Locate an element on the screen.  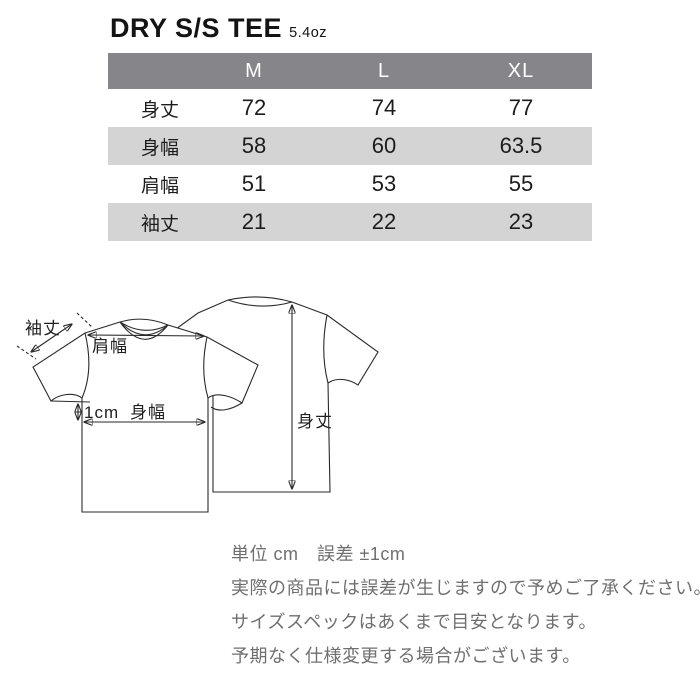
cell-value: 55 is located at coordinates (521, 183).